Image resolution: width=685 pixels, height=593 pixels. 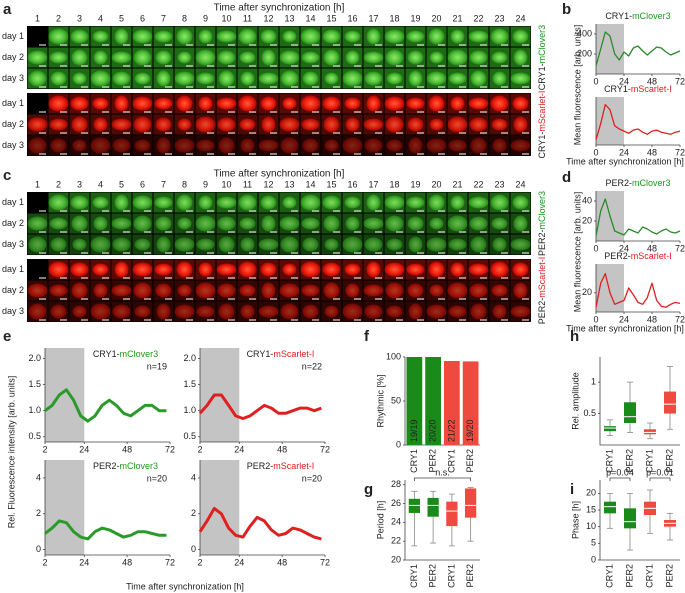 I want to click on micrograph-background, so click(x=279, y=57).